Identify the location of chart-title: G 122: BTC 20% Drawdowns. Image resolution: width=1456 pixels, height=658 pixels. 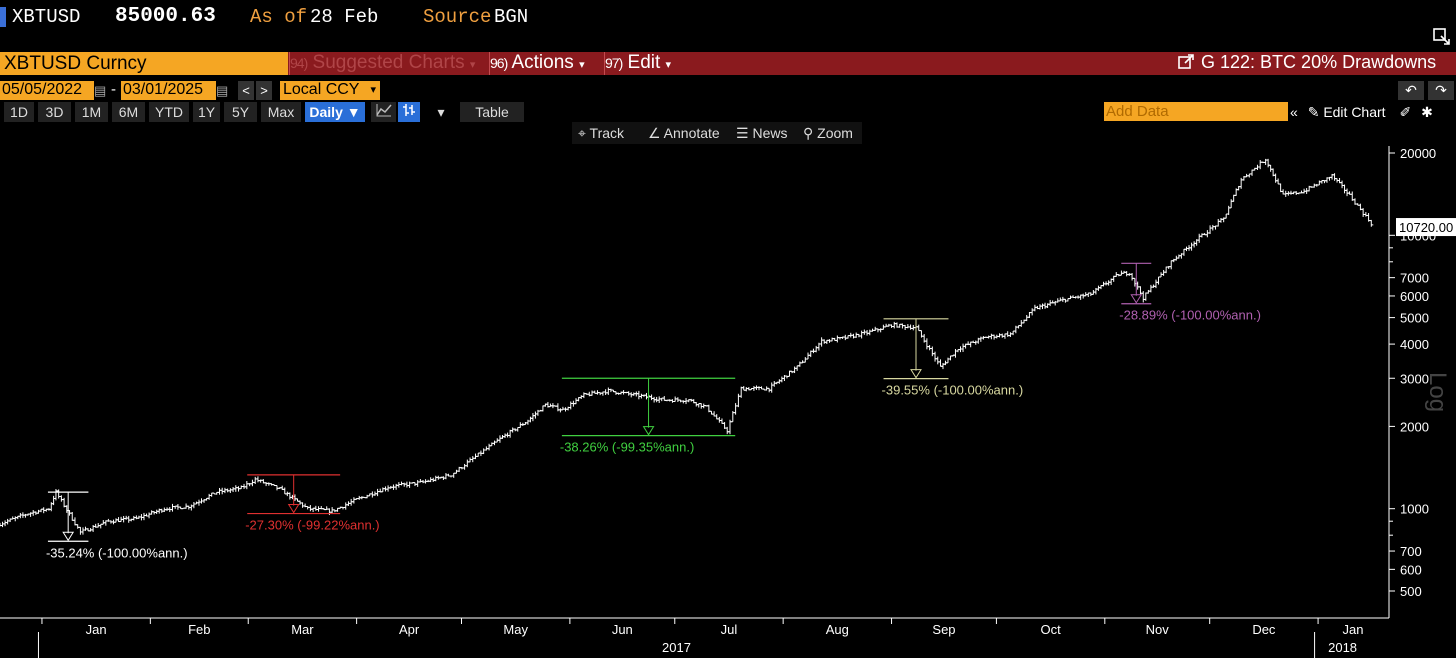
(1307, 63).